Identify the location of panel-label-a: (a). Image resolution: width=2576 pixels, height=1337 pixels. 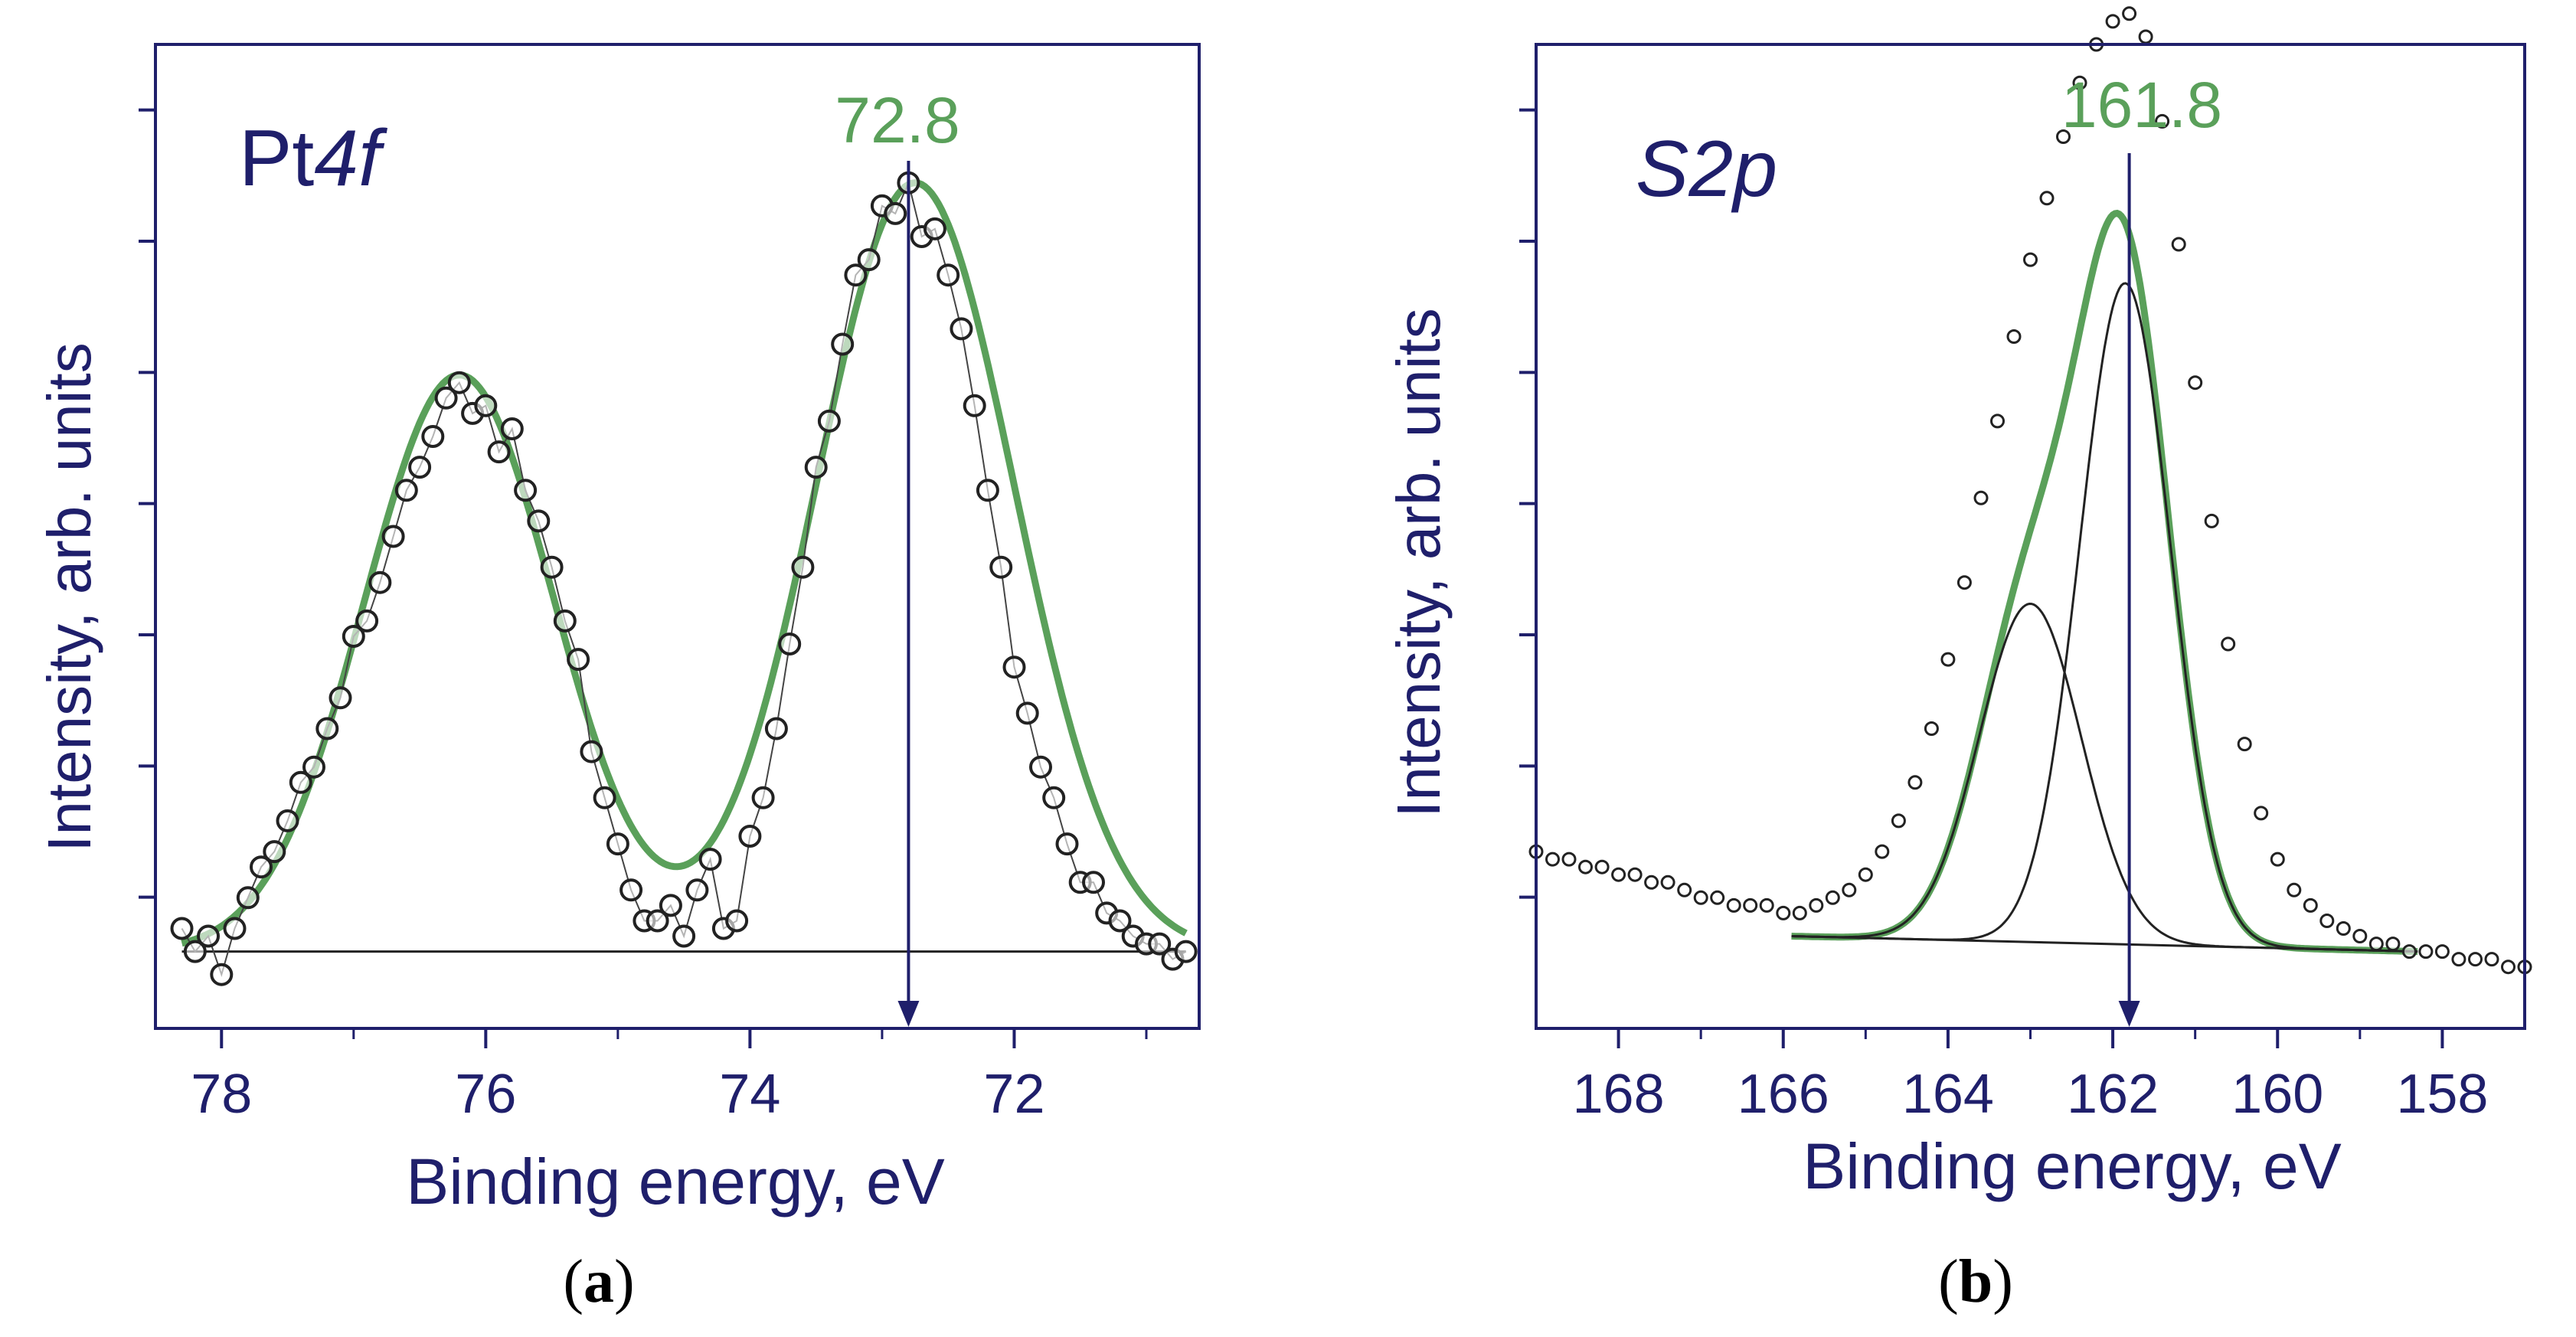
(598, 1282).